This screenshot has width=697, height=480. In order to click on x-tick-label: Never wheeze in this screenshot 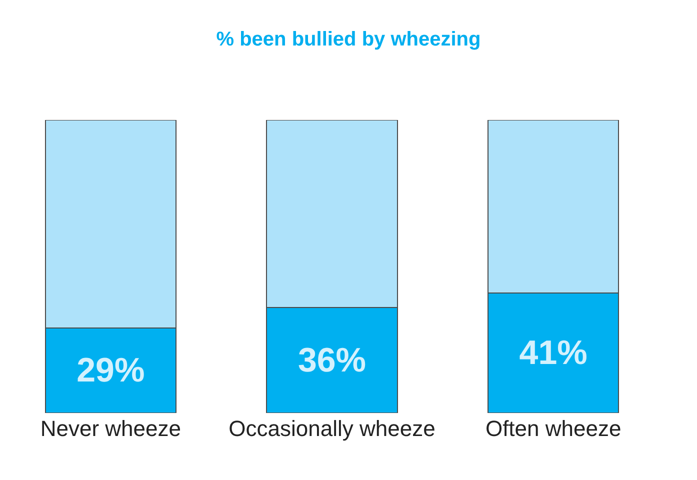, I will do `click(110, 428)`.